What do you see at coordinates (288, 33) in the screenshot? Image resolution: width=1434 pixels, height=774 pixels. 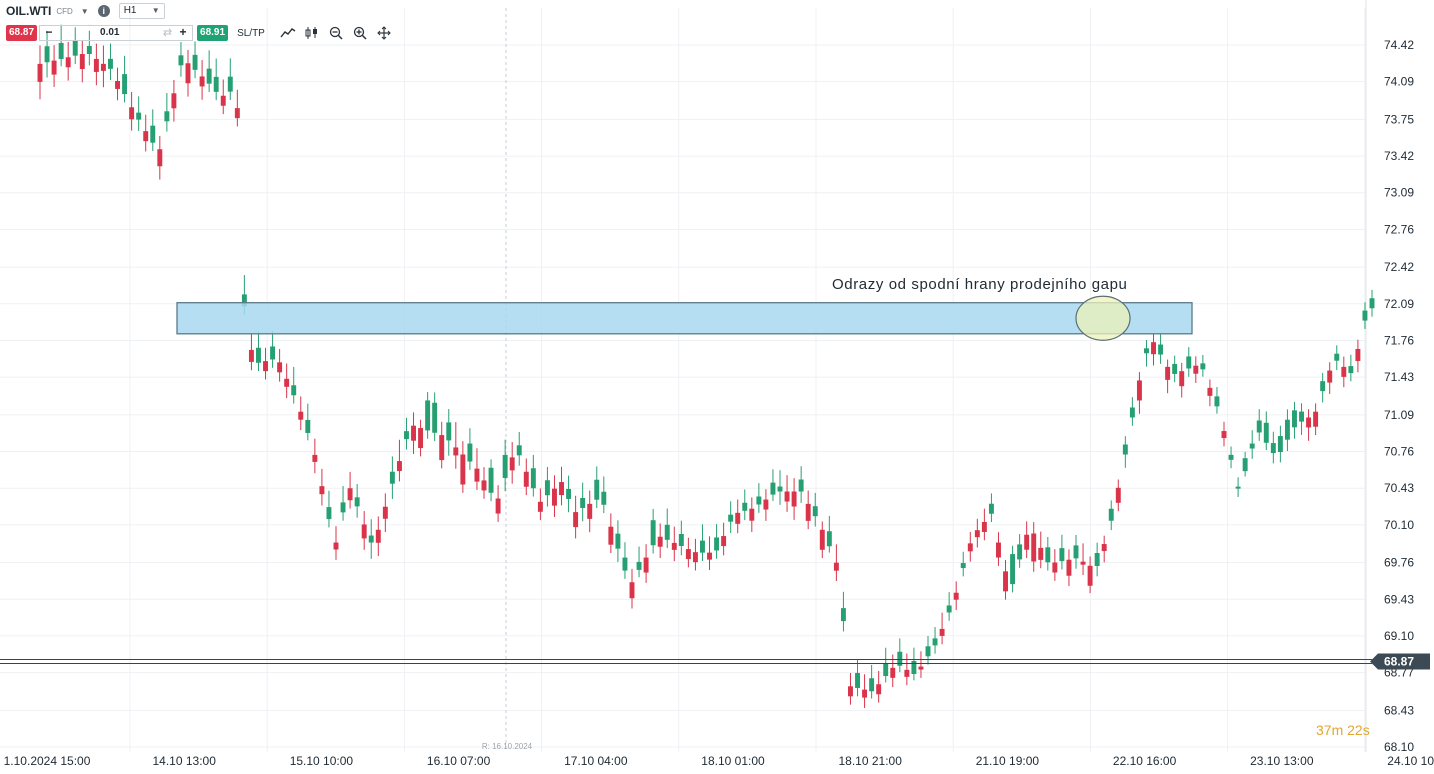 I see `line-chart-icon` at bounding box center [288, 33].